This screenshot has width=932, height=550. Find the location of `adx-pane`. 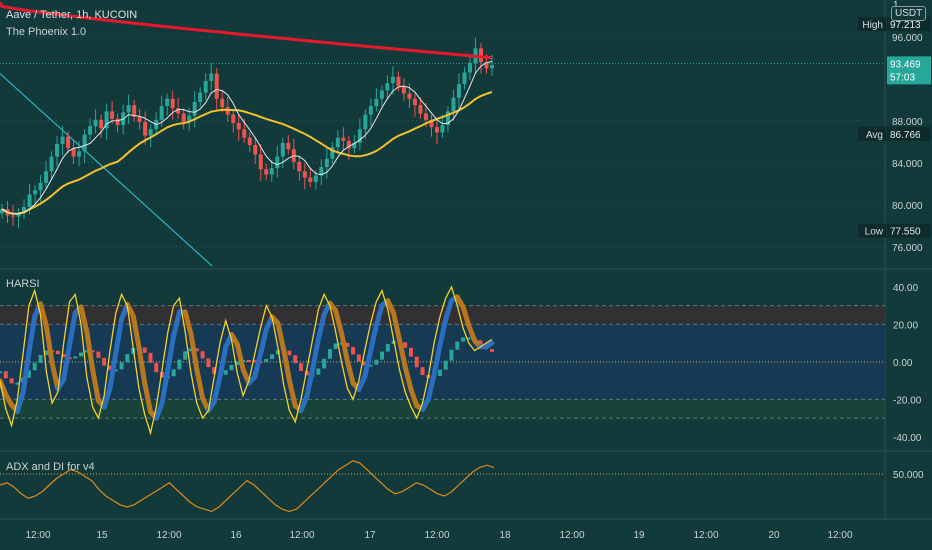

adx-pane is located at coordinates (247, 486).